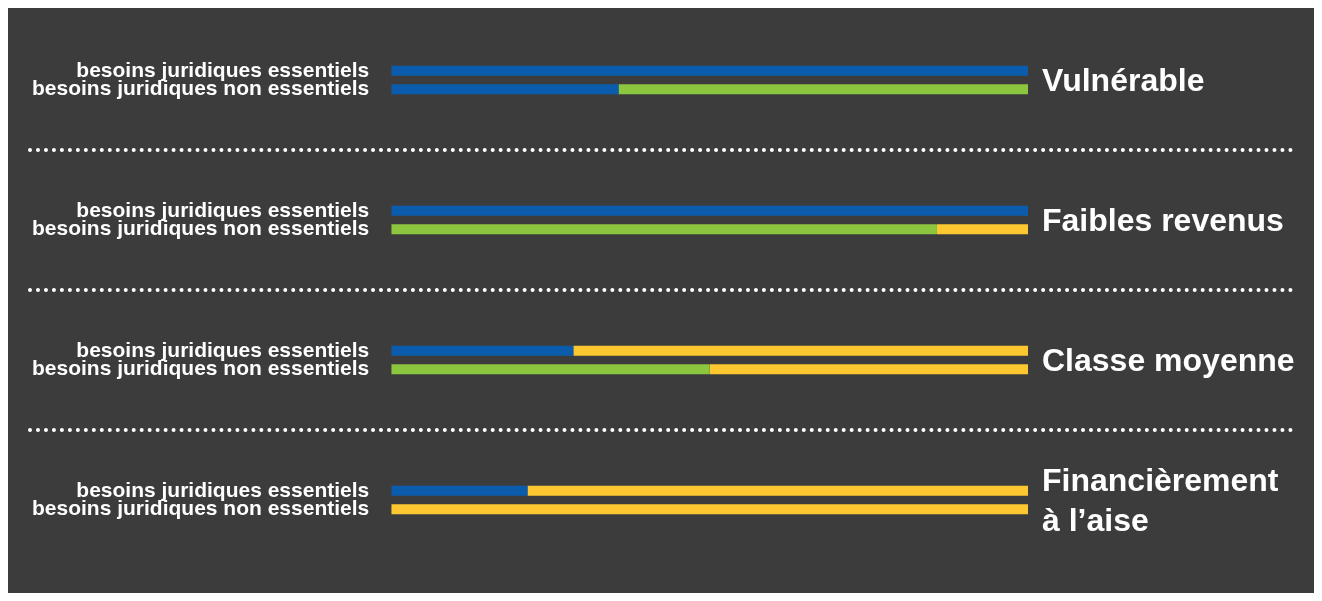 The image size is (1322, 601). I want to click on text: Classe moyenne, so click(1169, 360).